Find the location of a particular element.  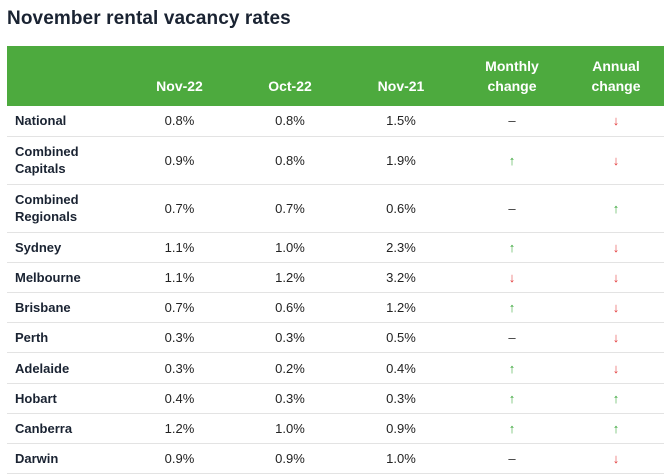

table-row: Brisbane 0.7% 0.6% 1.2% ↑ ↓ is located at coordinates (335, 308).